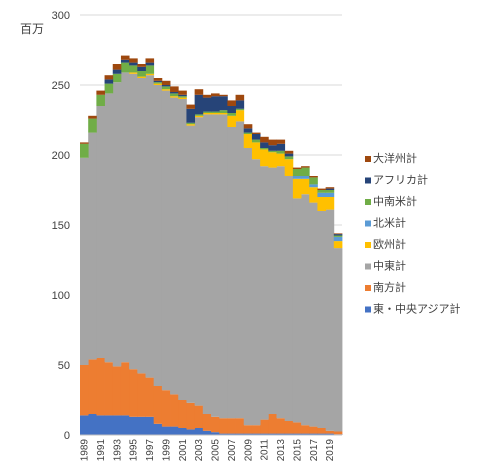  I want to click on y-axis: 0 50 100 150 200 250 300, so click(61, 226).